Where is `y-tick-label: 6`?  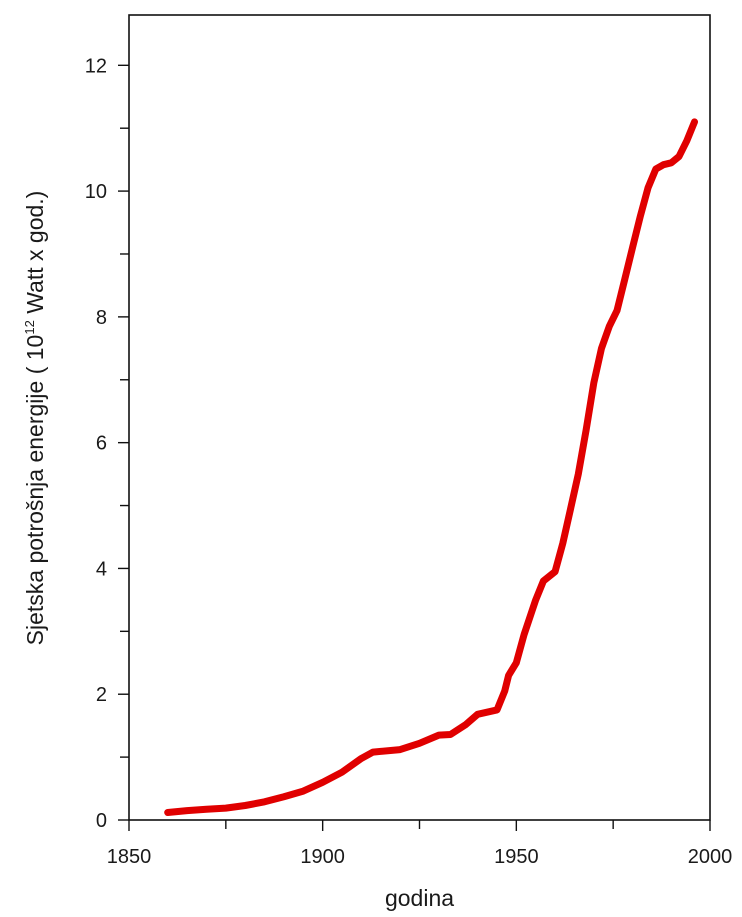
y-tick-label: 6 is located at coordinates (101, 444).